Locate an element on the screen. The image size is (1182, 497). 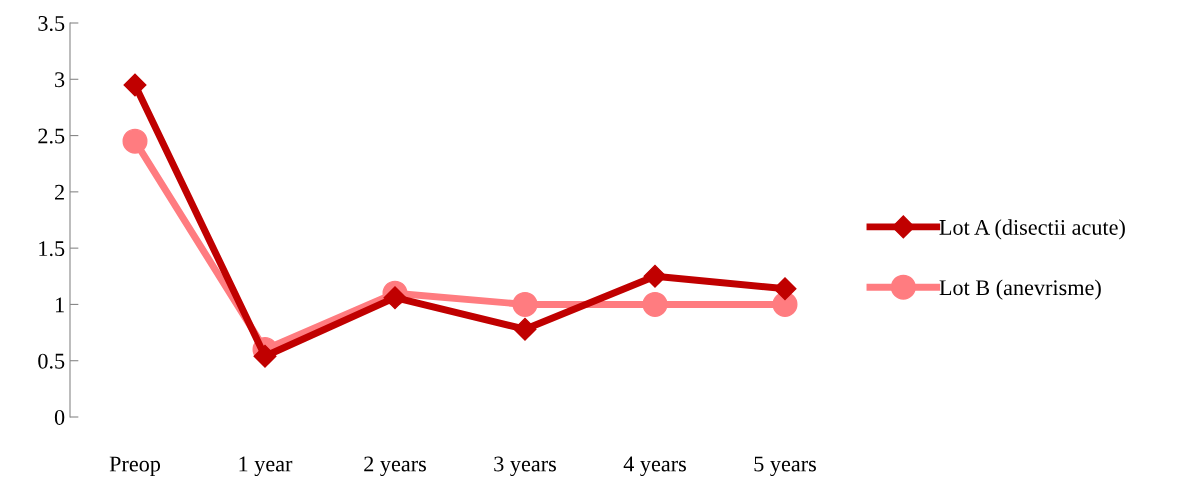
y-tick-label: 3.5 is located at coordinates (51, 23).